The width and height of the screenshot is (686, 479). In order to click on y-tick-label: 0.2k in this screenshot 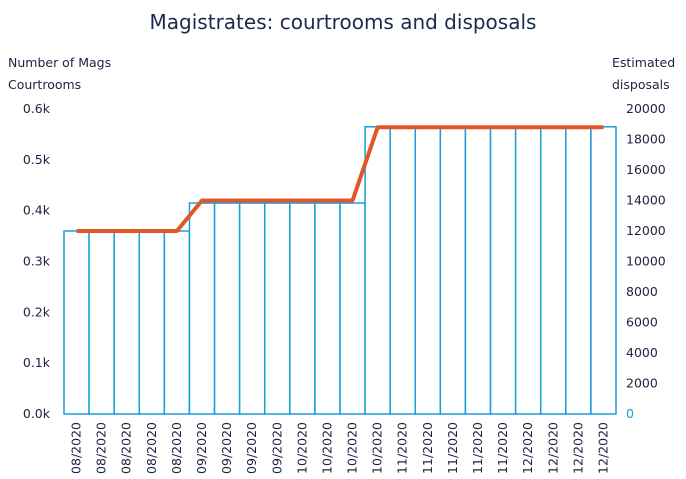, I will do `click(37, 311)`.